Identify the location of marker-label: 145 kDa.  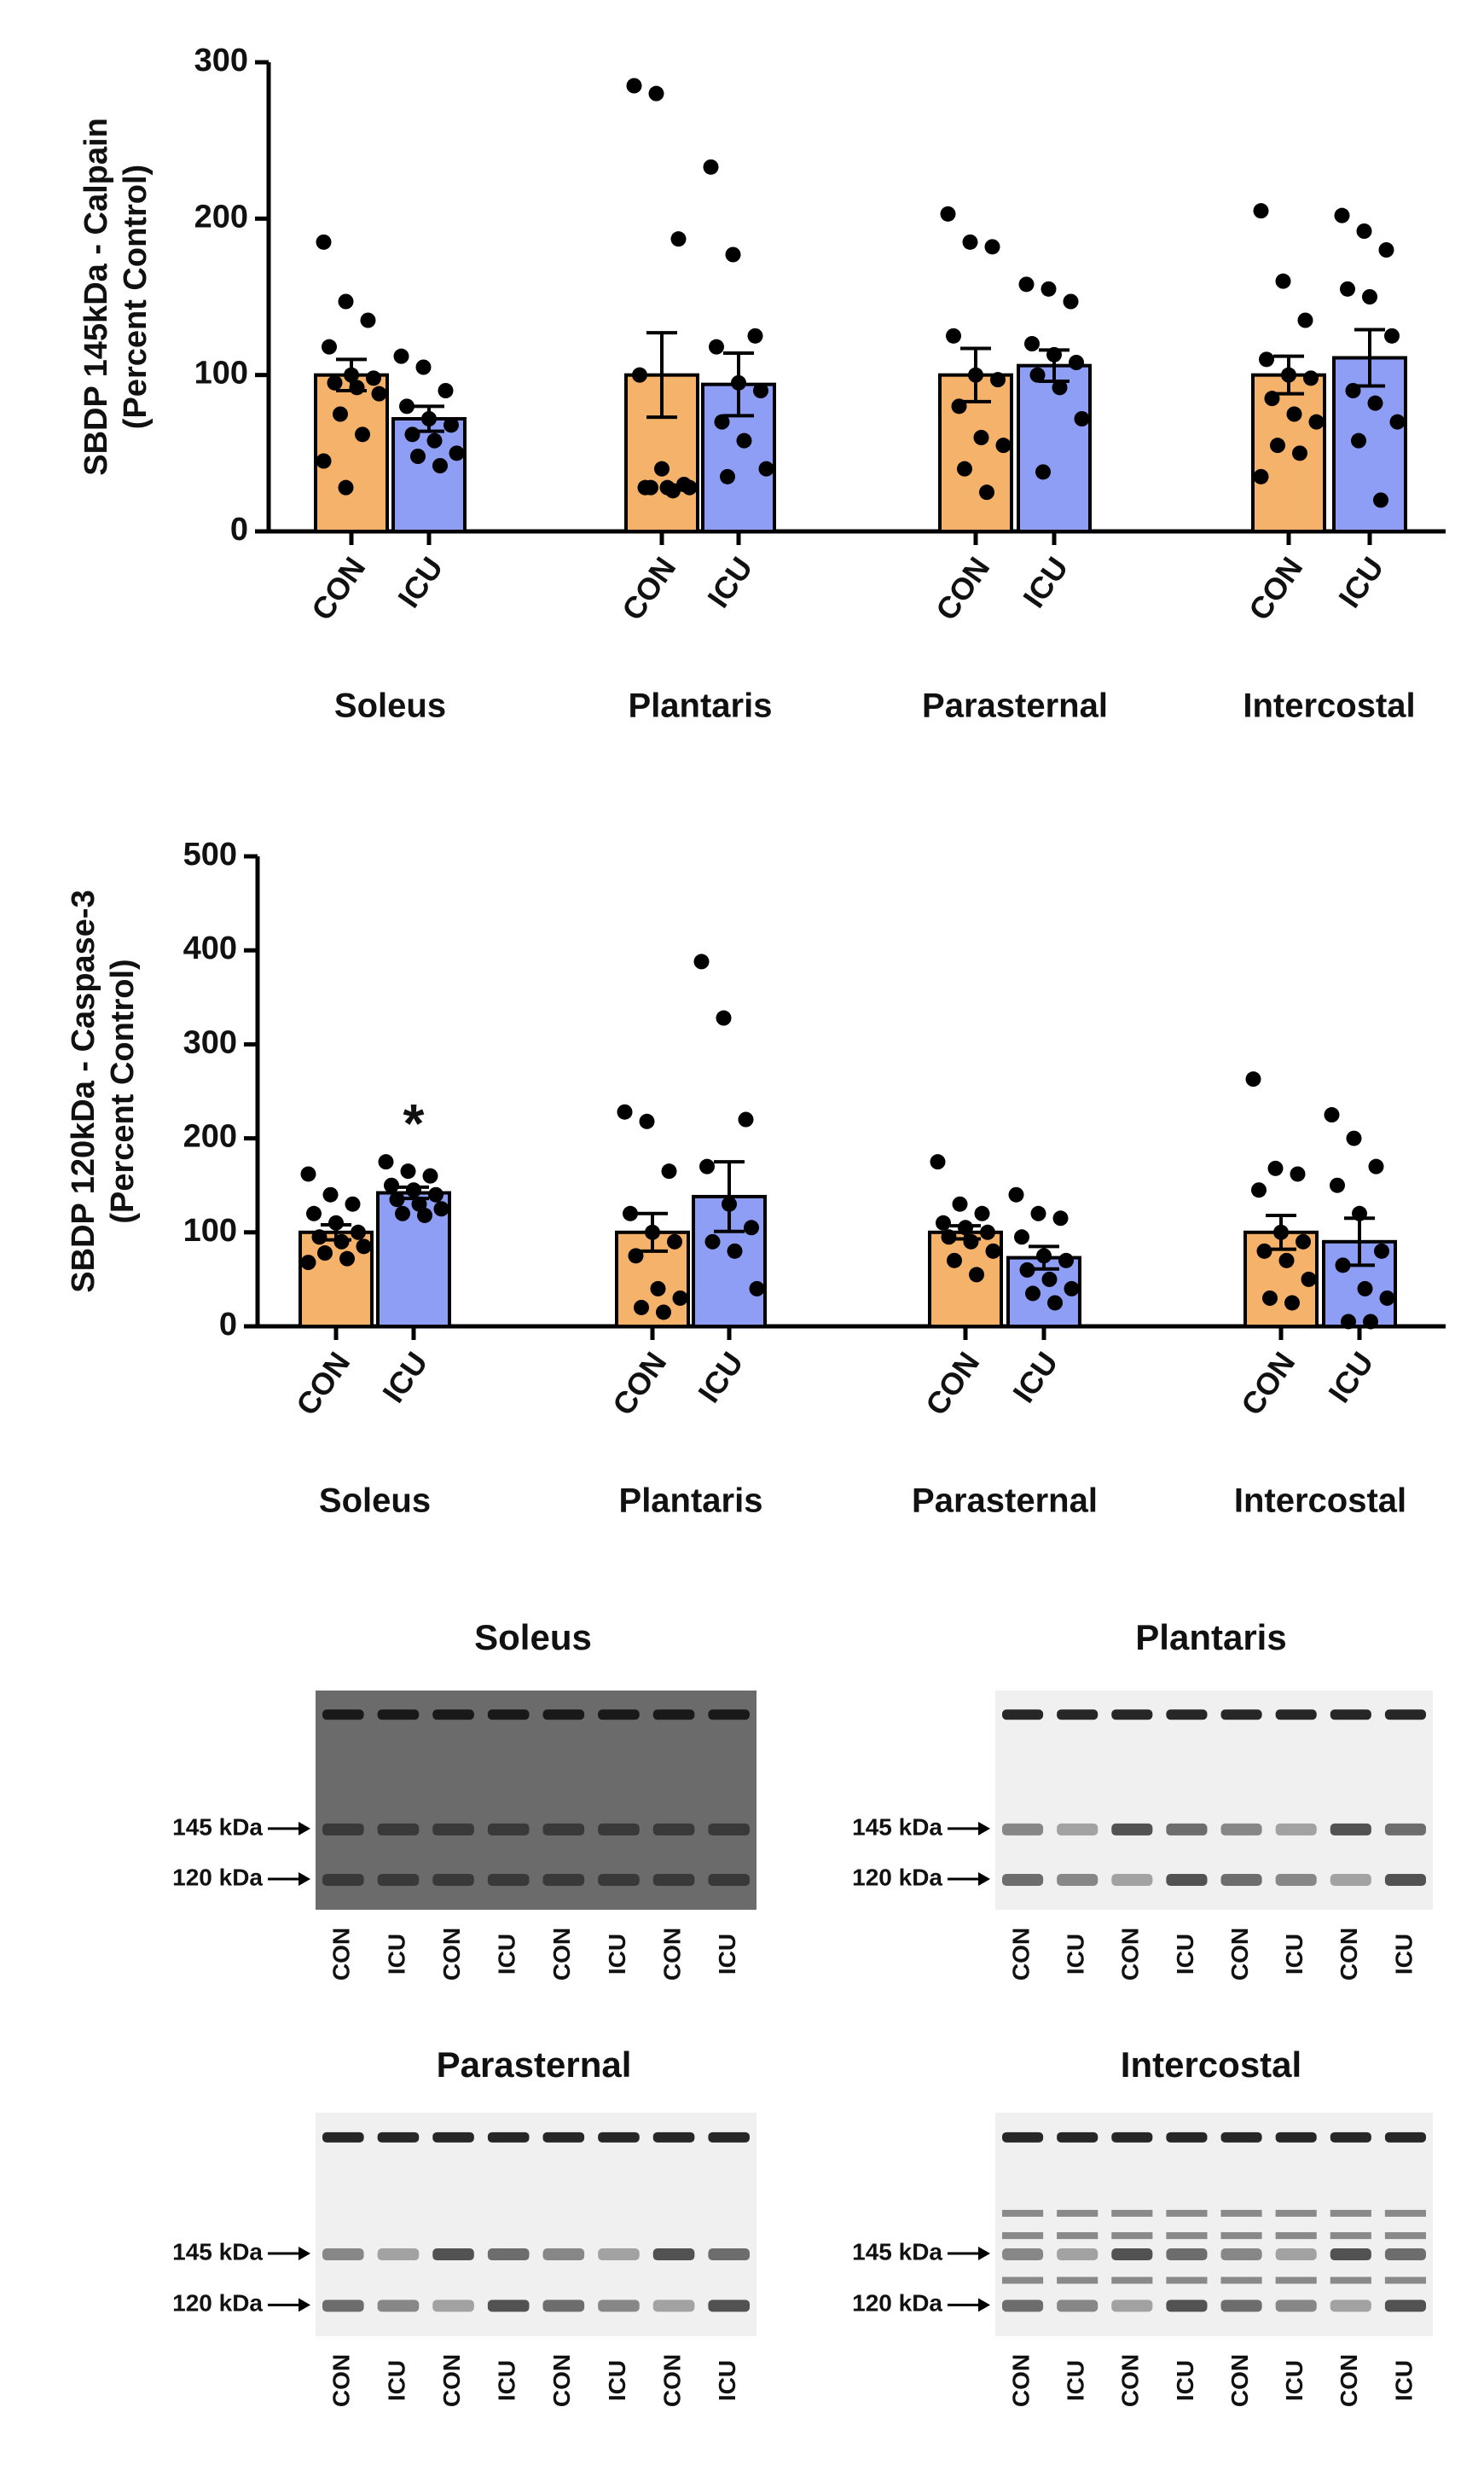
(897, 1826).